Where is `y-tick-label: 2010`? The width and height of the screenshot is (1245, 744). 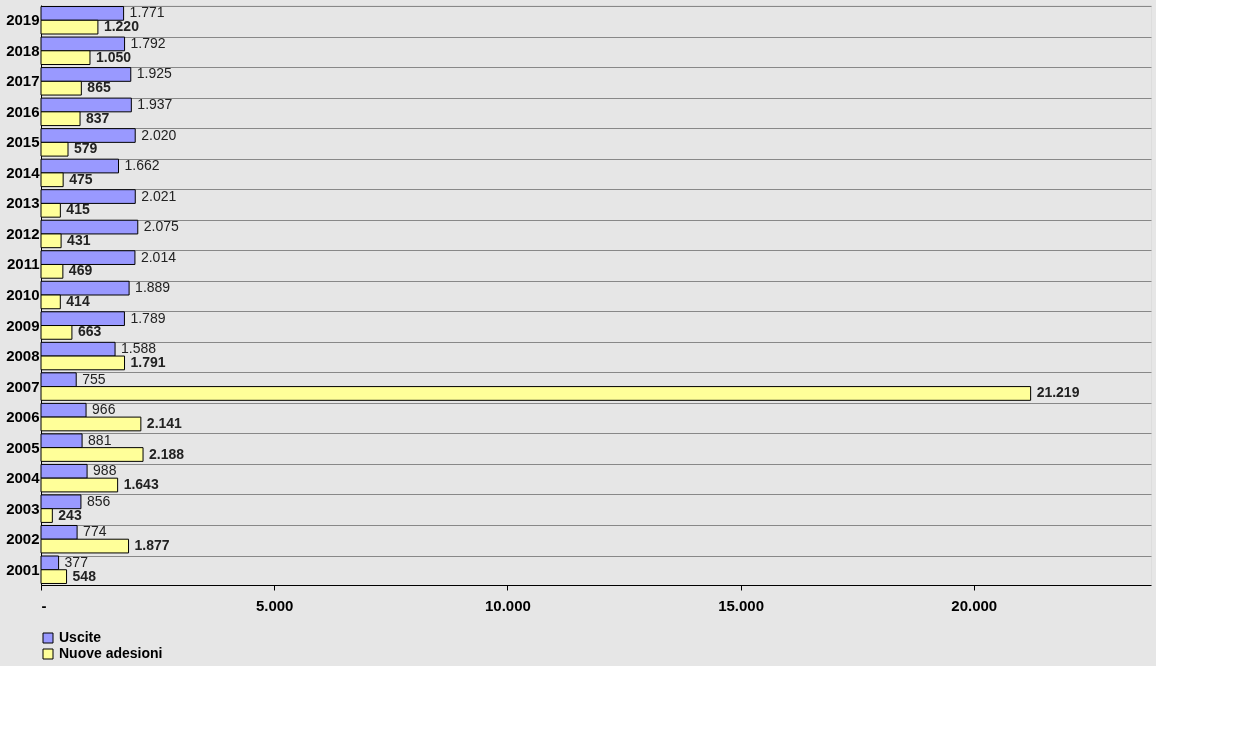 y-tick-label: 2010 is located at coordinates (23, 294).